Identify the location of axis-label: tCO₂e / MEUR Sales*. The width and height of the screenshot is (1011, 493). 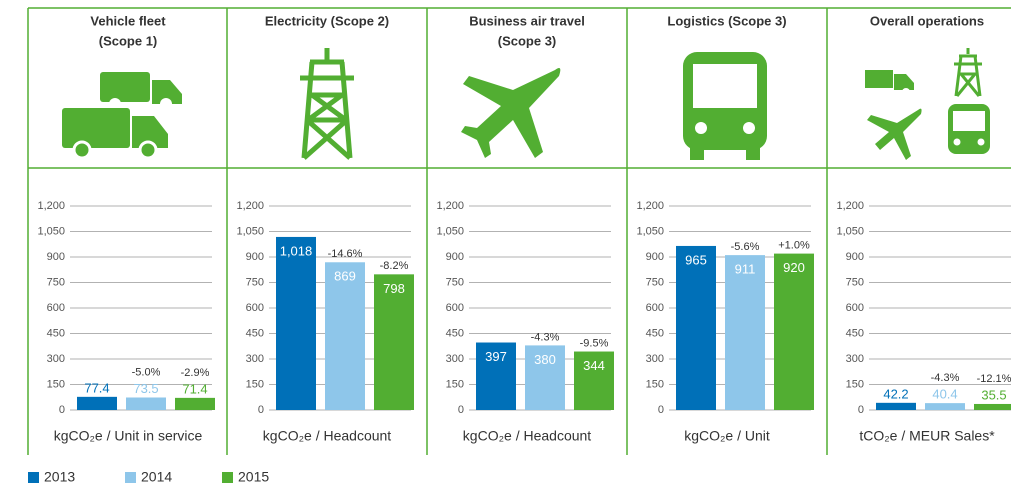
(927, 436).